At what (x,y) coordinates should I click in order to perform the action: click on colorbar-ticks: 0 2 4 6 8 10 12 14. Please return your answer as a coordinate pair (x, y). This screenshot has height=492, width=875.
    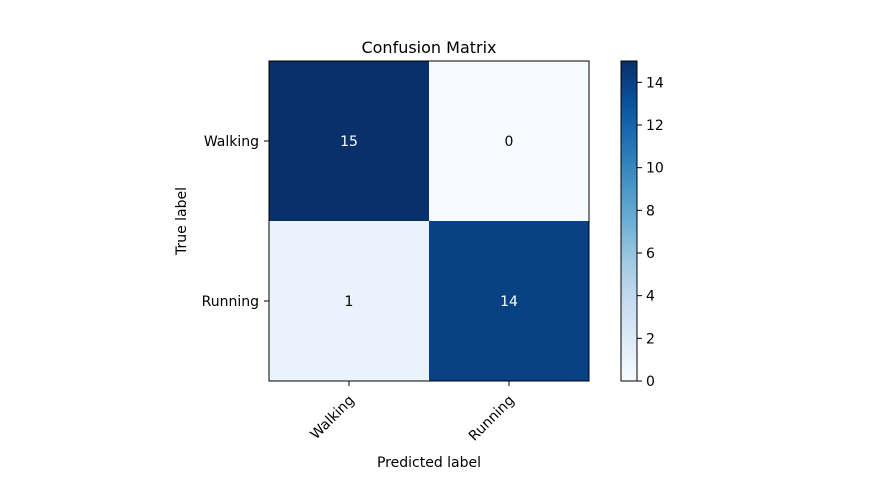
    Looking at the image, I should click on (650, 232).